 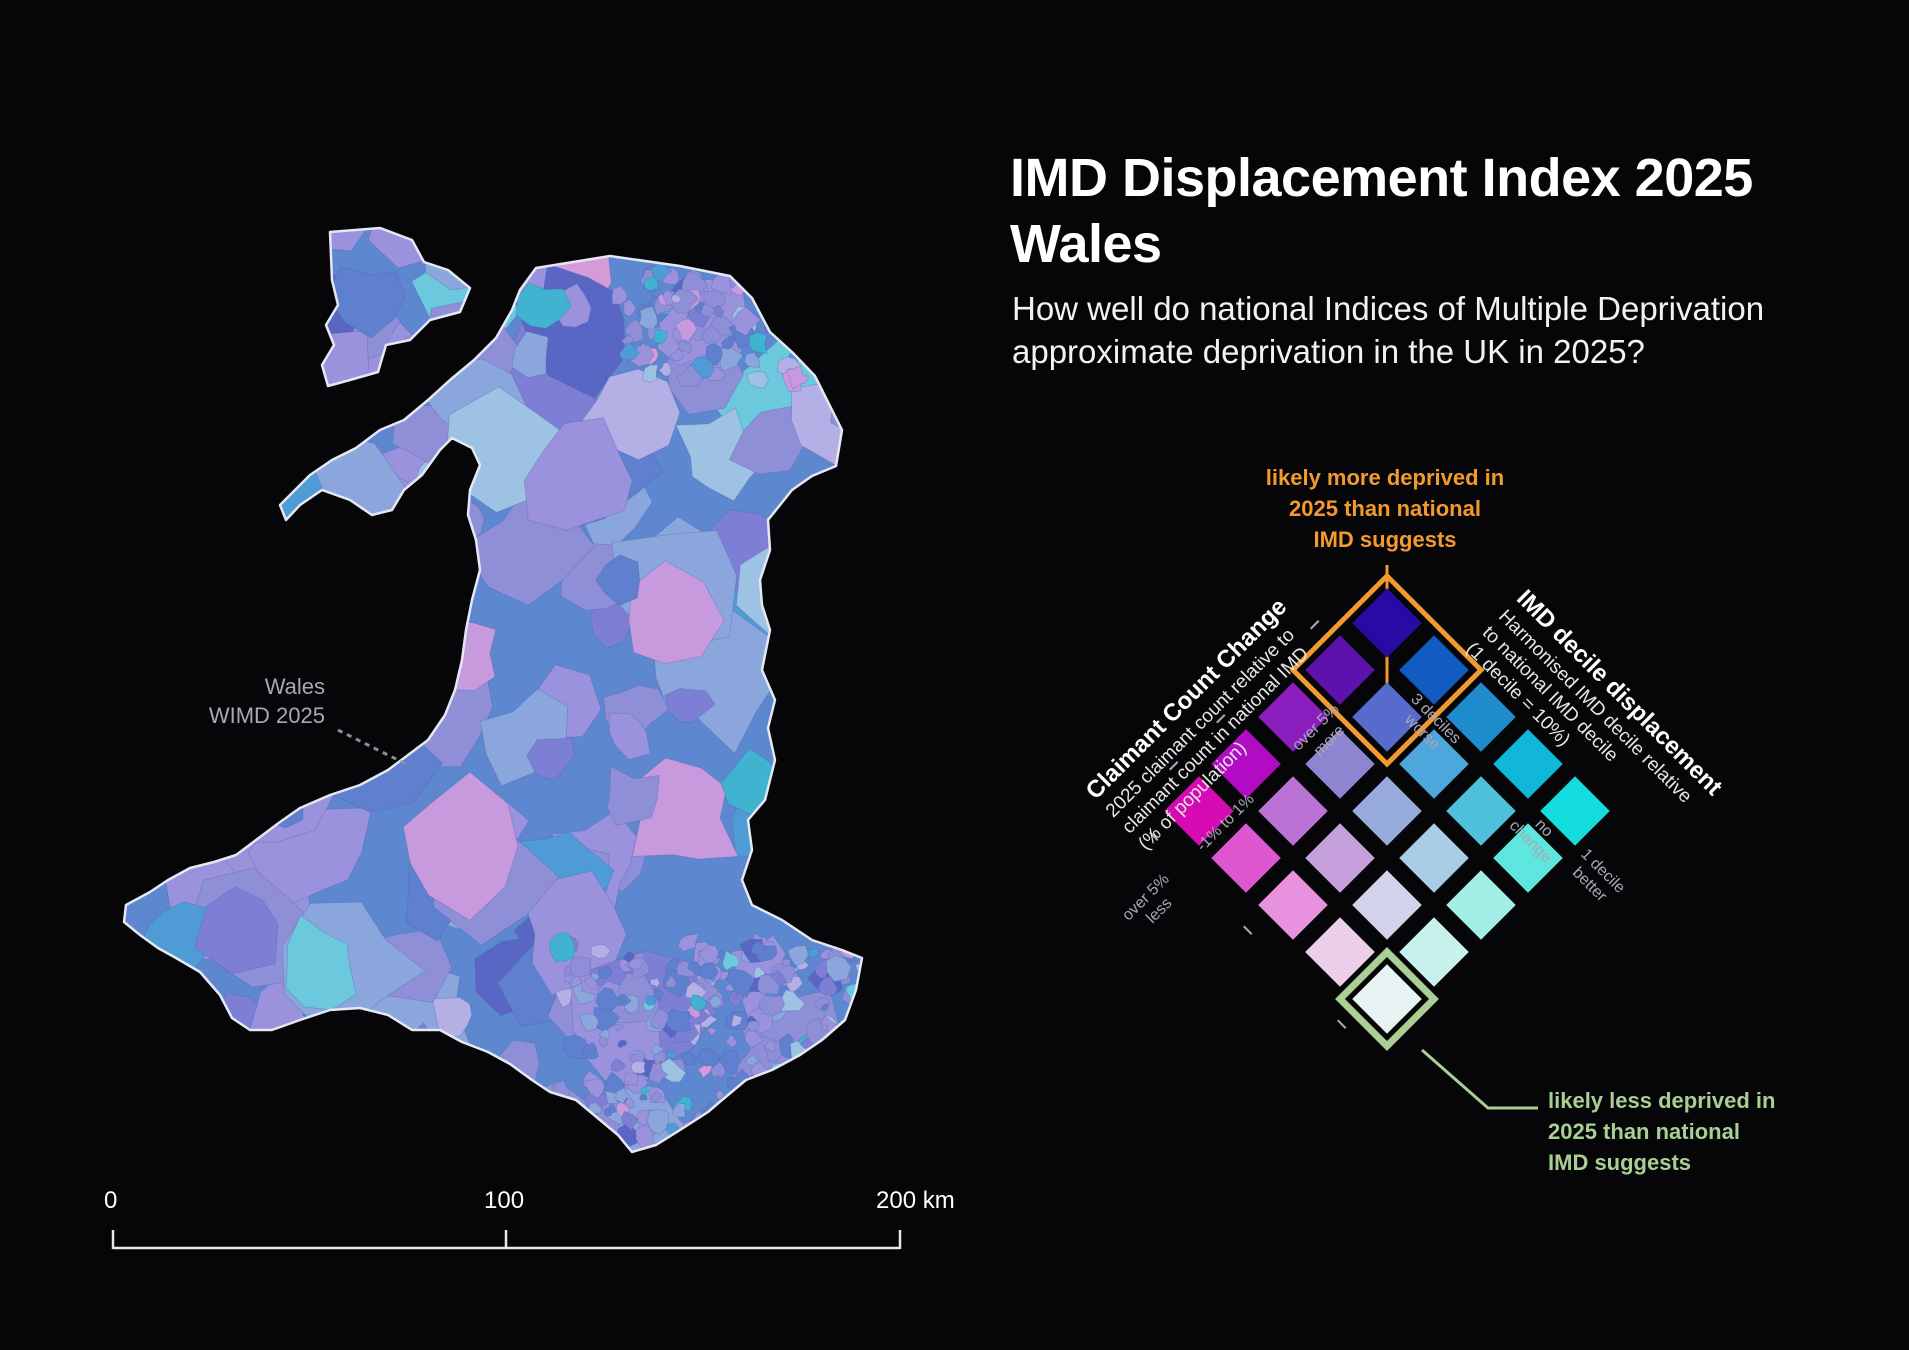 What do you see at coordinates (1481, 811) in the screenshot?
I see `legend-cell-r1-c3` at bounding box center [1481, 811].